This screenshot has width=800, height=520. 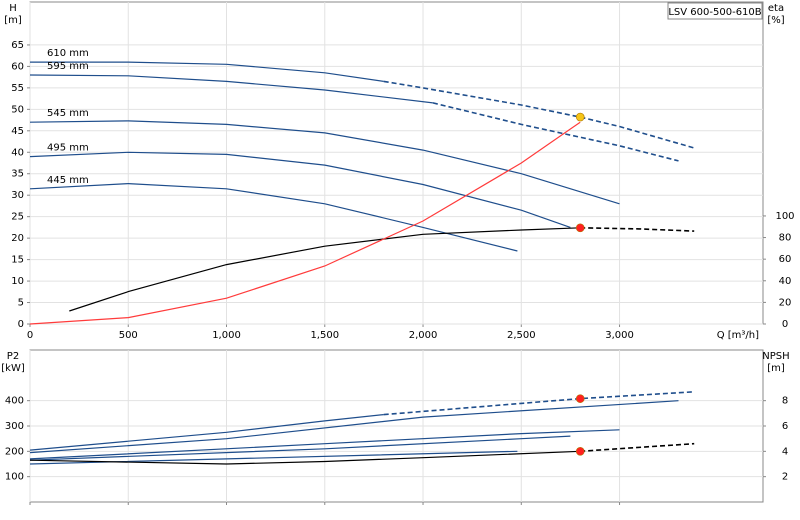 What do you see at coordinates (17, 88) in the screenshot?
I see `y-tick-label: 55` at bounding box center [17, 88].